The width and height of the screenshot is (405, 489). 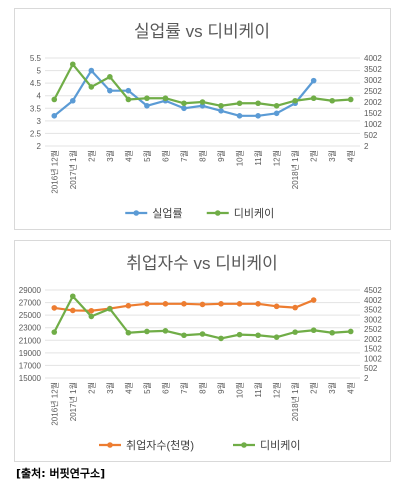 What do you see at coordinates (39, 146) in the screenshot?
I see `left-axis-tick: 2` at bounding box center [39, 146].